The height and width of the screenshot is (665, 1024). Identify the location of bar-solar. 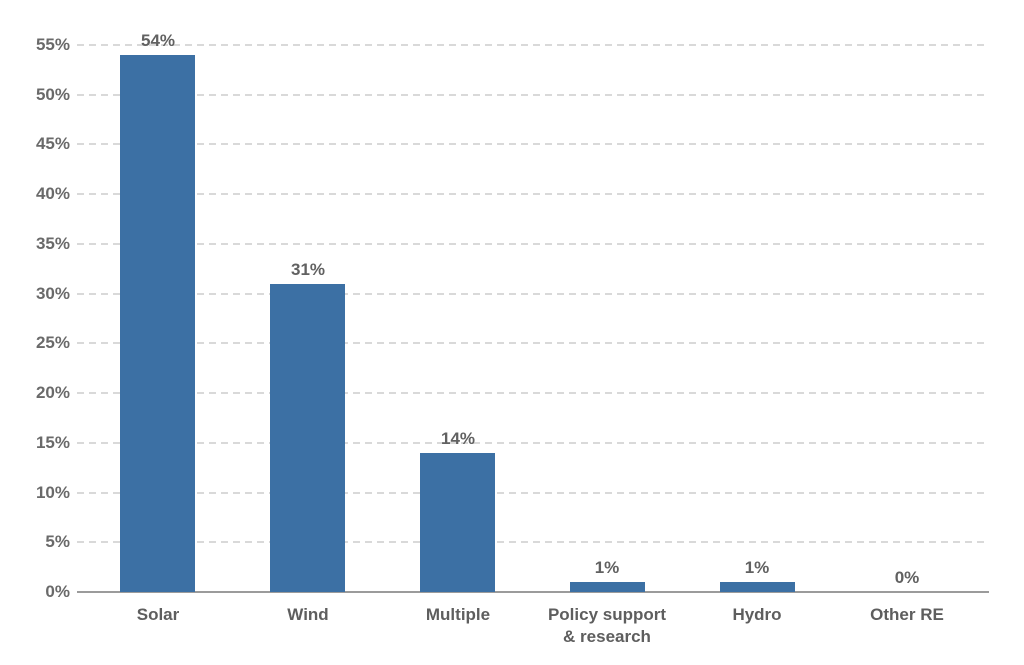
(157, 323).